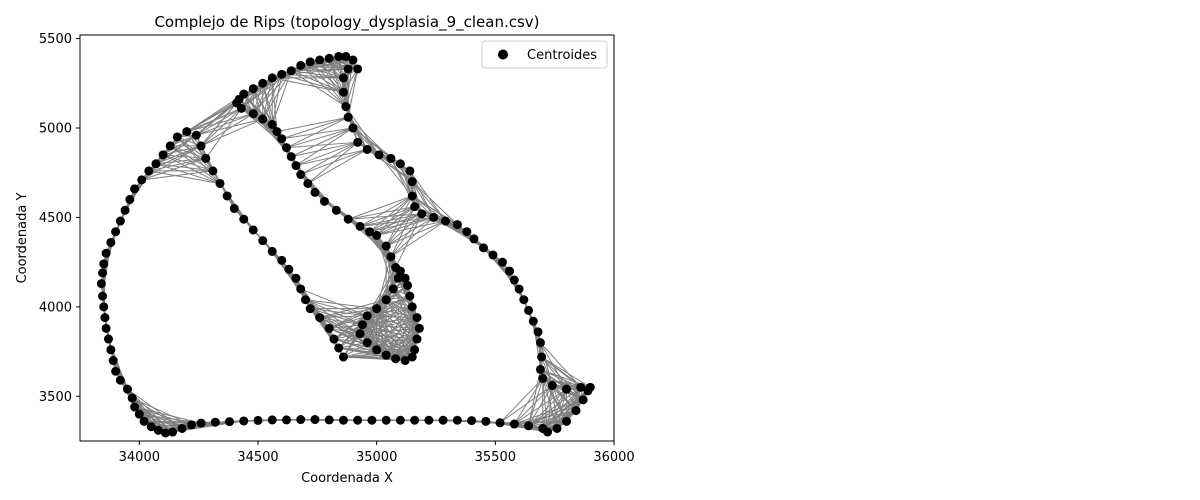 The width and height of the screenshot is (1200, 500). Describe the element at coordinates (55, 129) in the screenshot. I see `y-tick-label: 5000` at that location.